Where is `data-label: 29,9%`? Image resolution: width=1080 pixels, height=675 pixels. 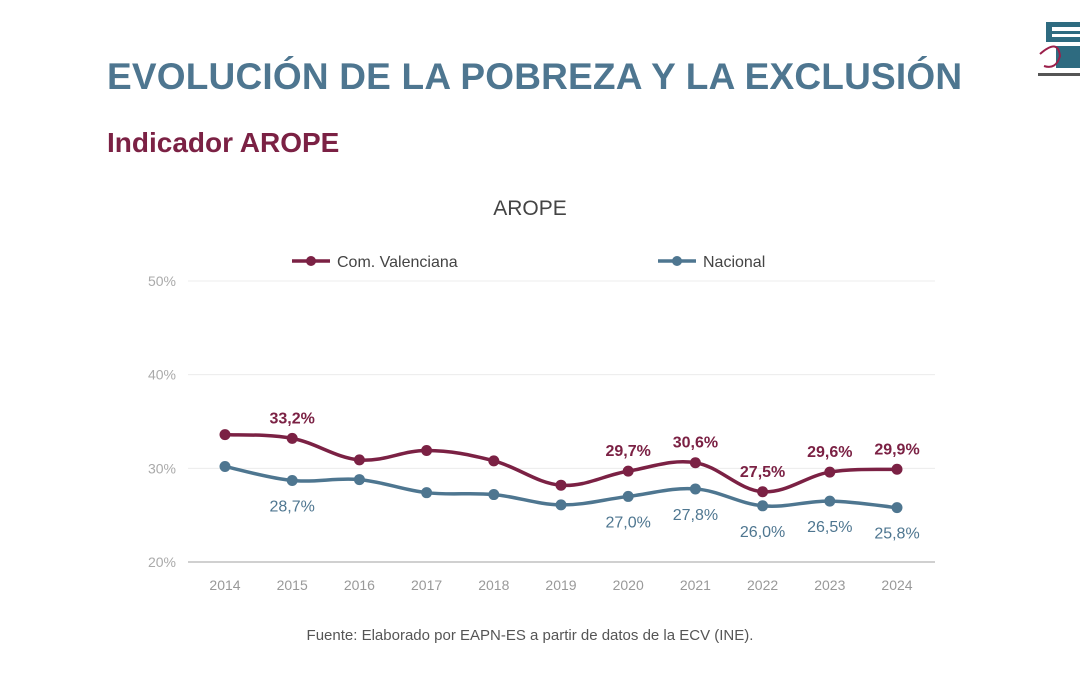
data-label: 29,9% is located at coordinates (896, 449).